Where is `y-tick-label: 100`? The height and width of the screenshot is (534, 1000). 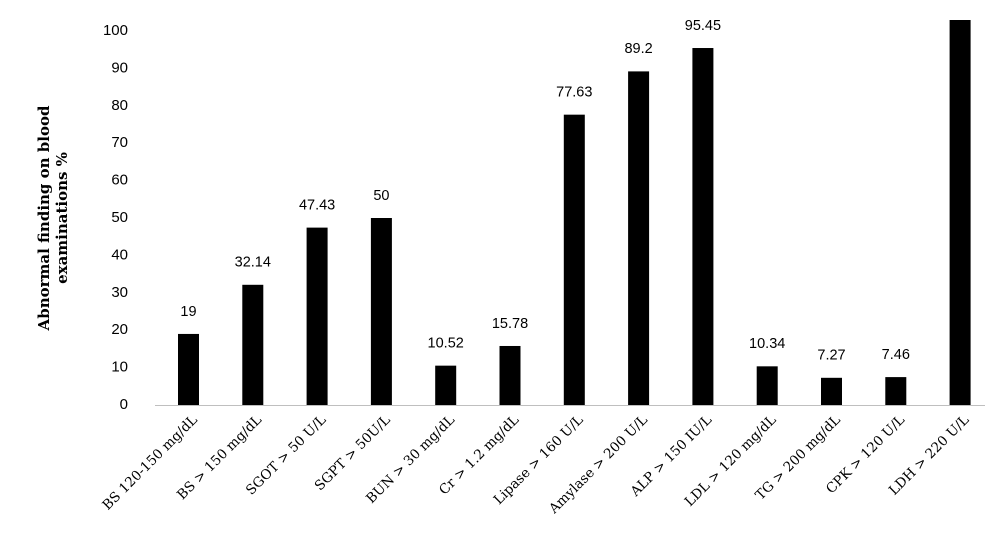 y-tick-label: 100 is located at coordinates (115, 30).